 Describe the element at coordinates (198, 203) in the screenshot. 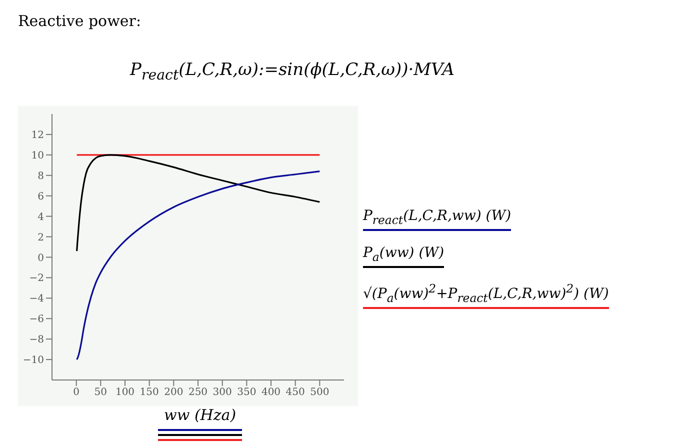

I see `line-series` at that location.